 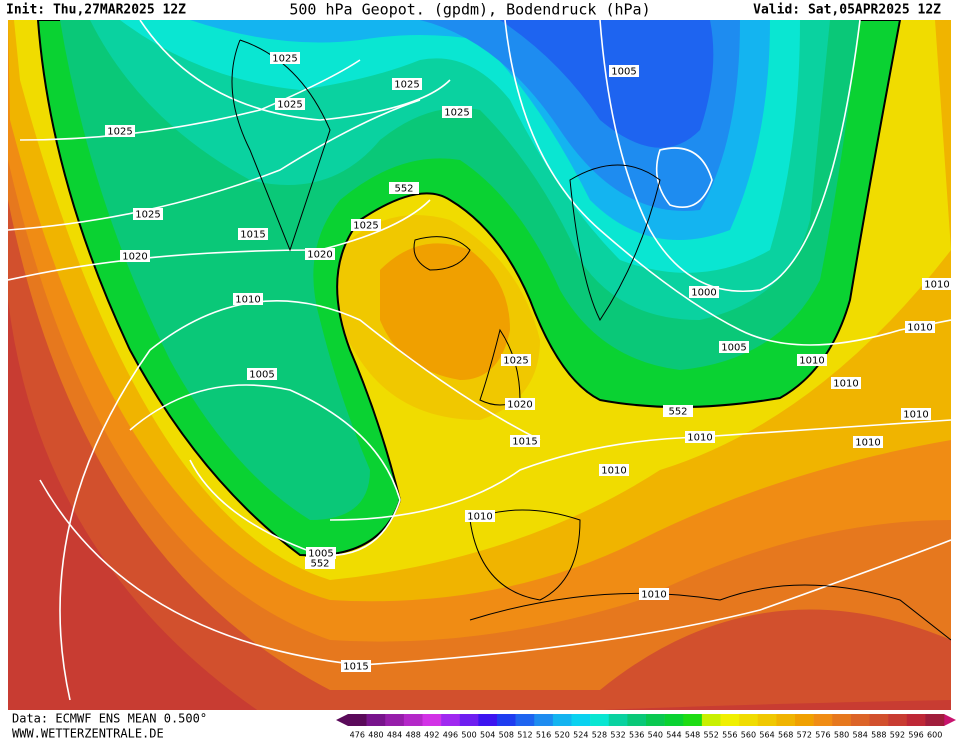 What do you see at coordinates (636, 735) in the screenshot?
I see `scale-label: 536` at bounding box center [636, 735].